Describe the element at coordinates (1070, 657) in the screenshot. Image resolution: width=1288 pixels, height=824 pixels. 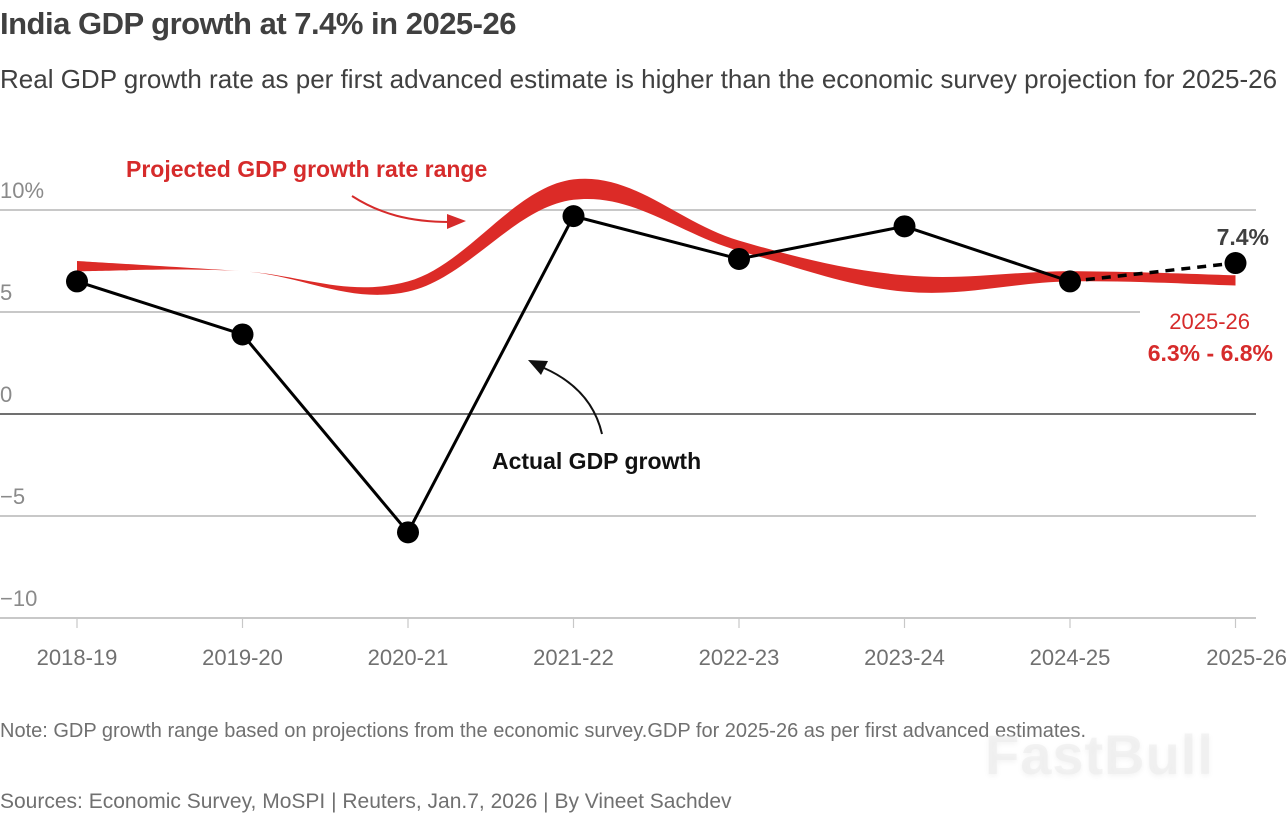
I see `x-tick-label: 2024-25` at that location.